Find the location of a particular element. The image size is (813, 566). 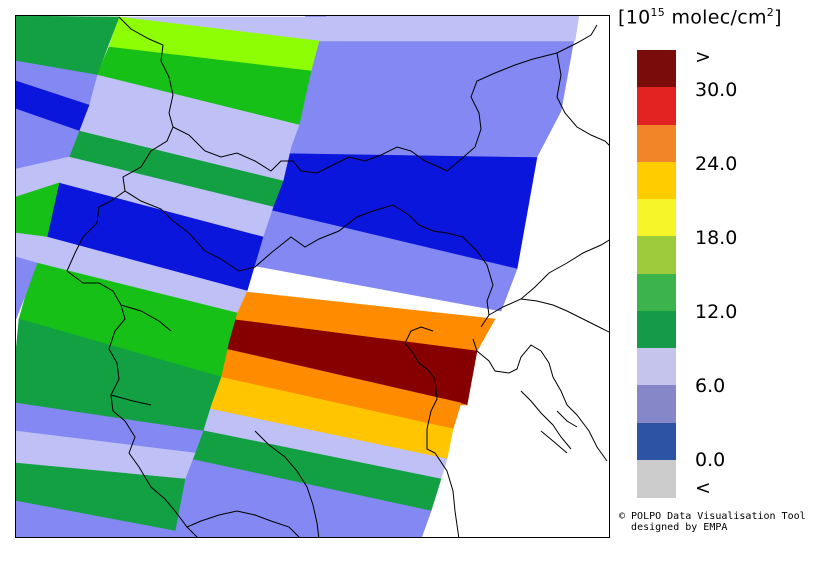

color-scale-bar is located at coordinates (656, 274).